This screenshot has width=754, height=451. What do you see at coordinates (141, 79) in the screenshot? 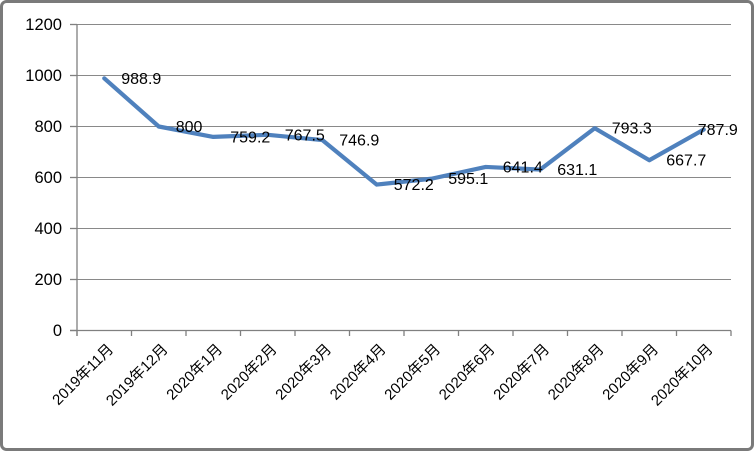
I see `data-label: 988.9` at bounding box center [141, 79].